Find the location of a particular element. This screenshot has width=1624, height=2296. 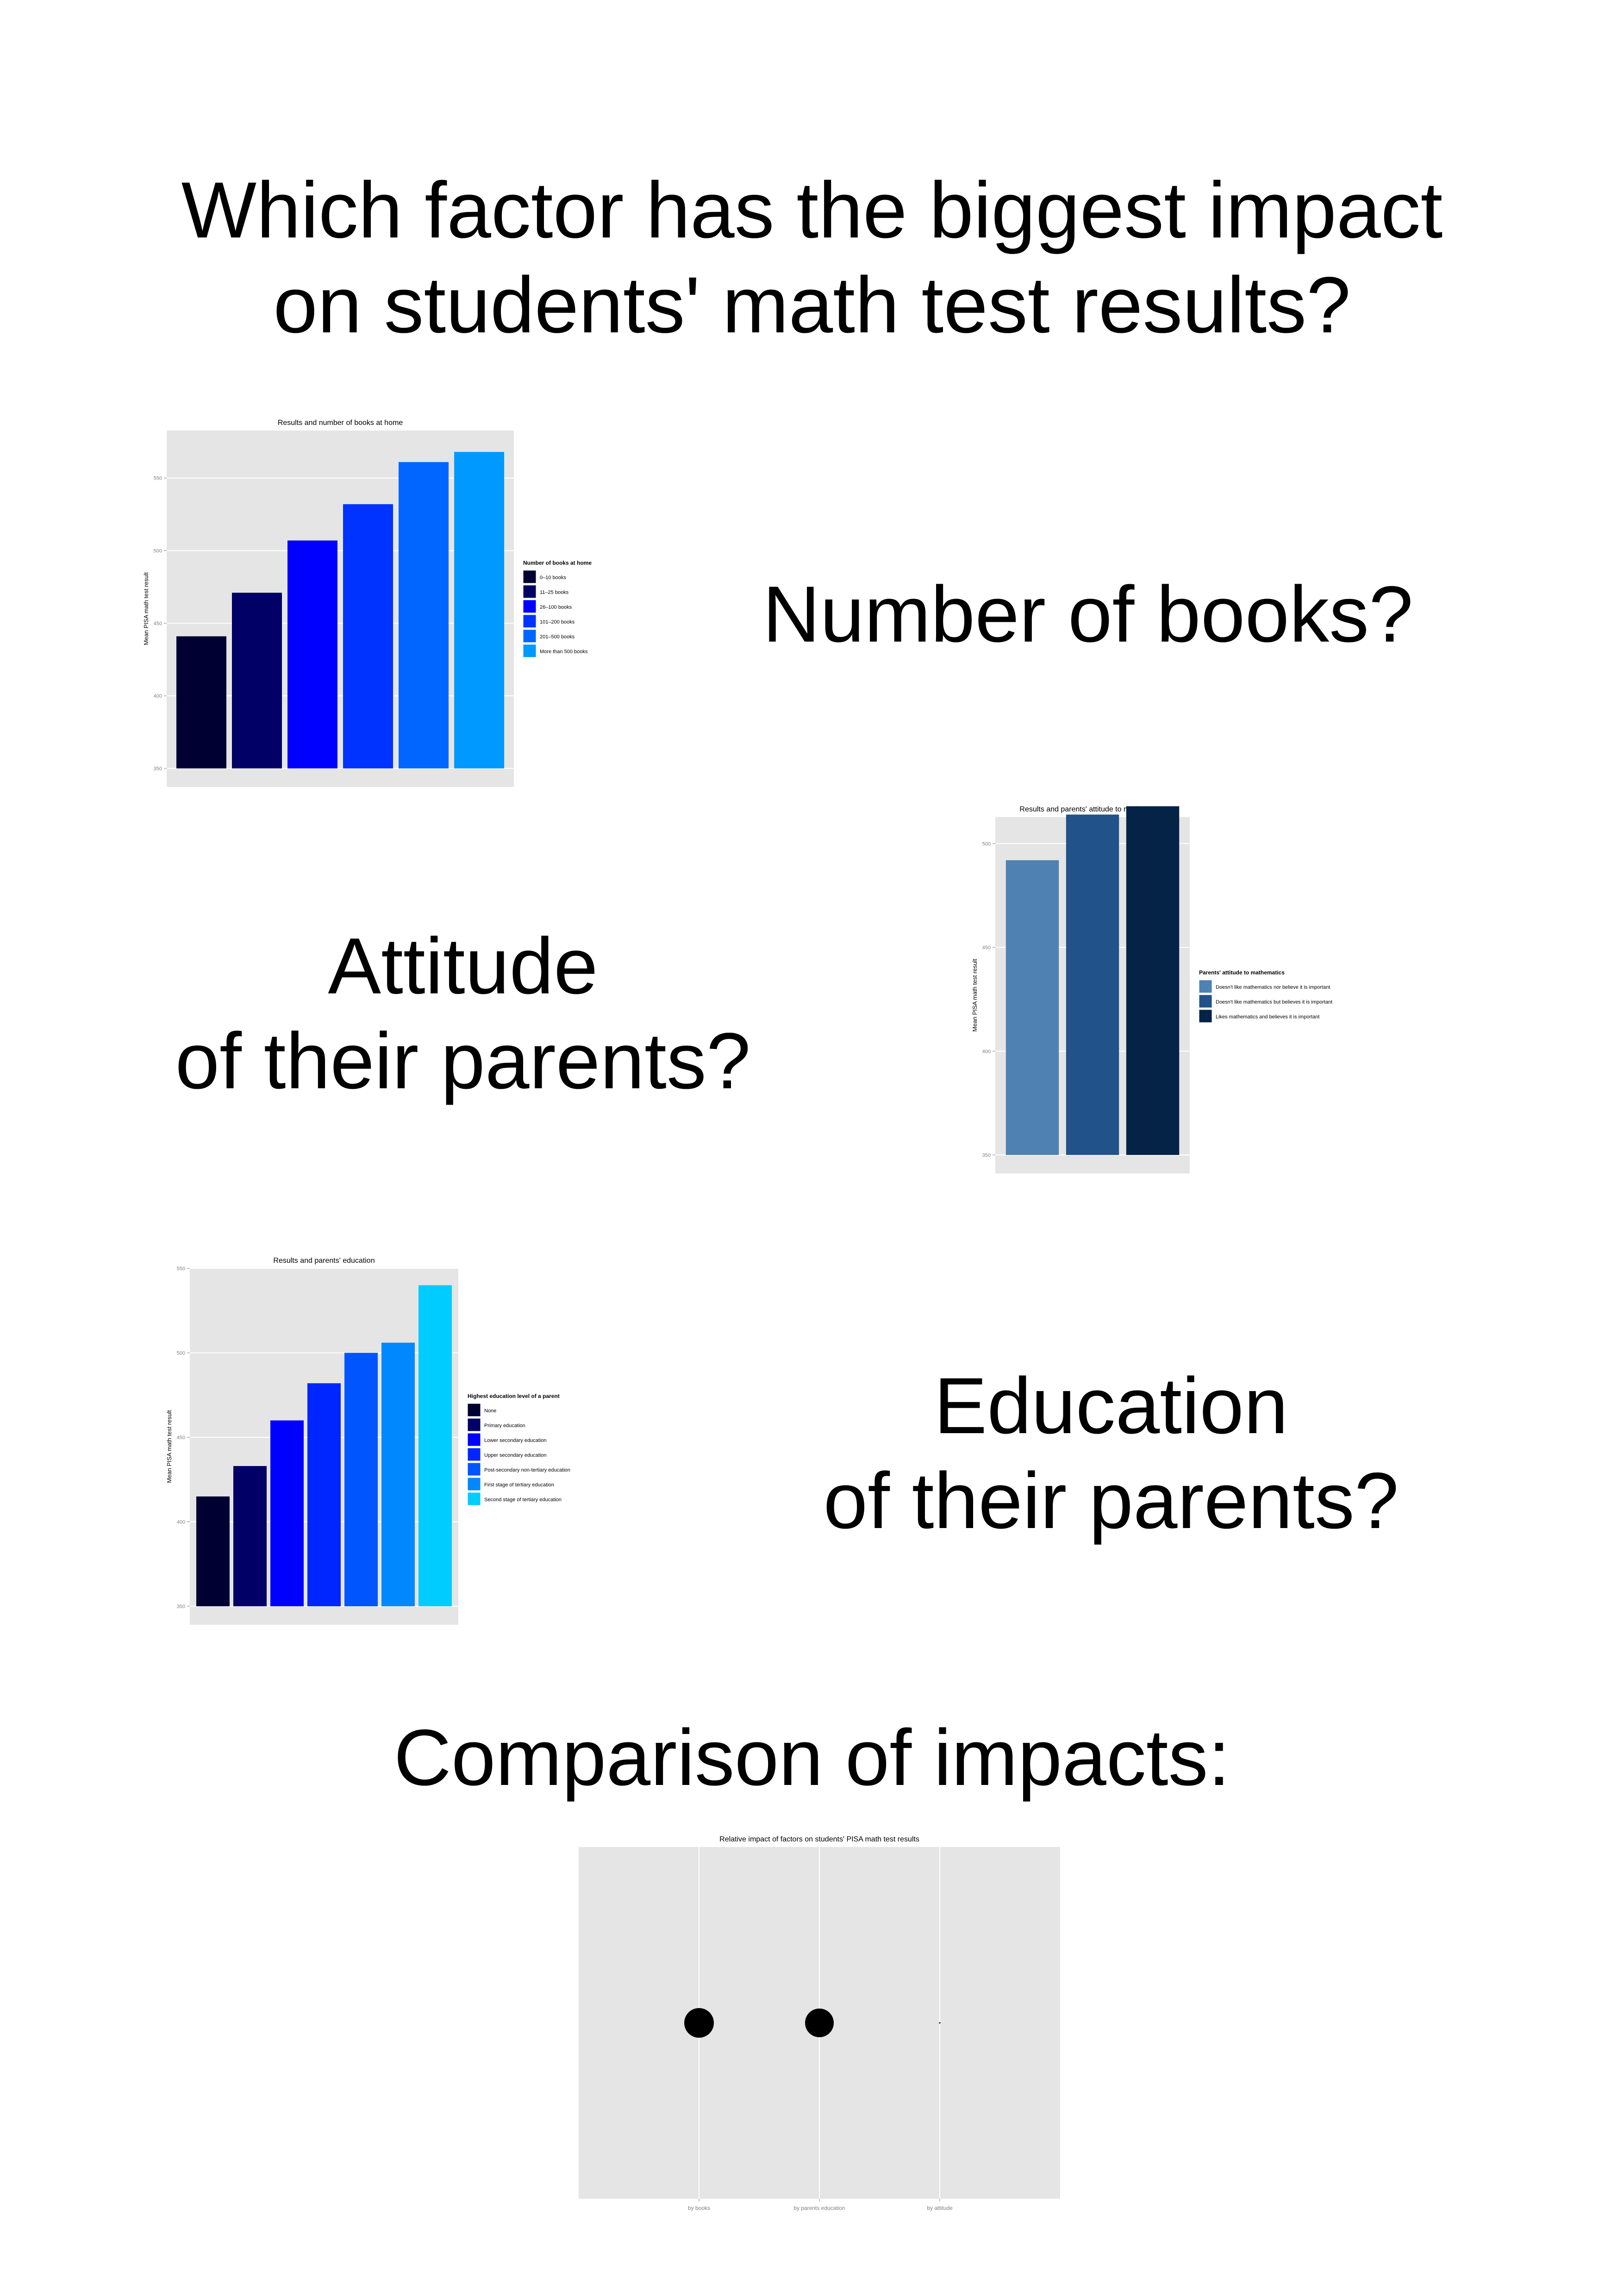

attitude-question: Attitude of their parents? is located at coordinates (463, 1014).